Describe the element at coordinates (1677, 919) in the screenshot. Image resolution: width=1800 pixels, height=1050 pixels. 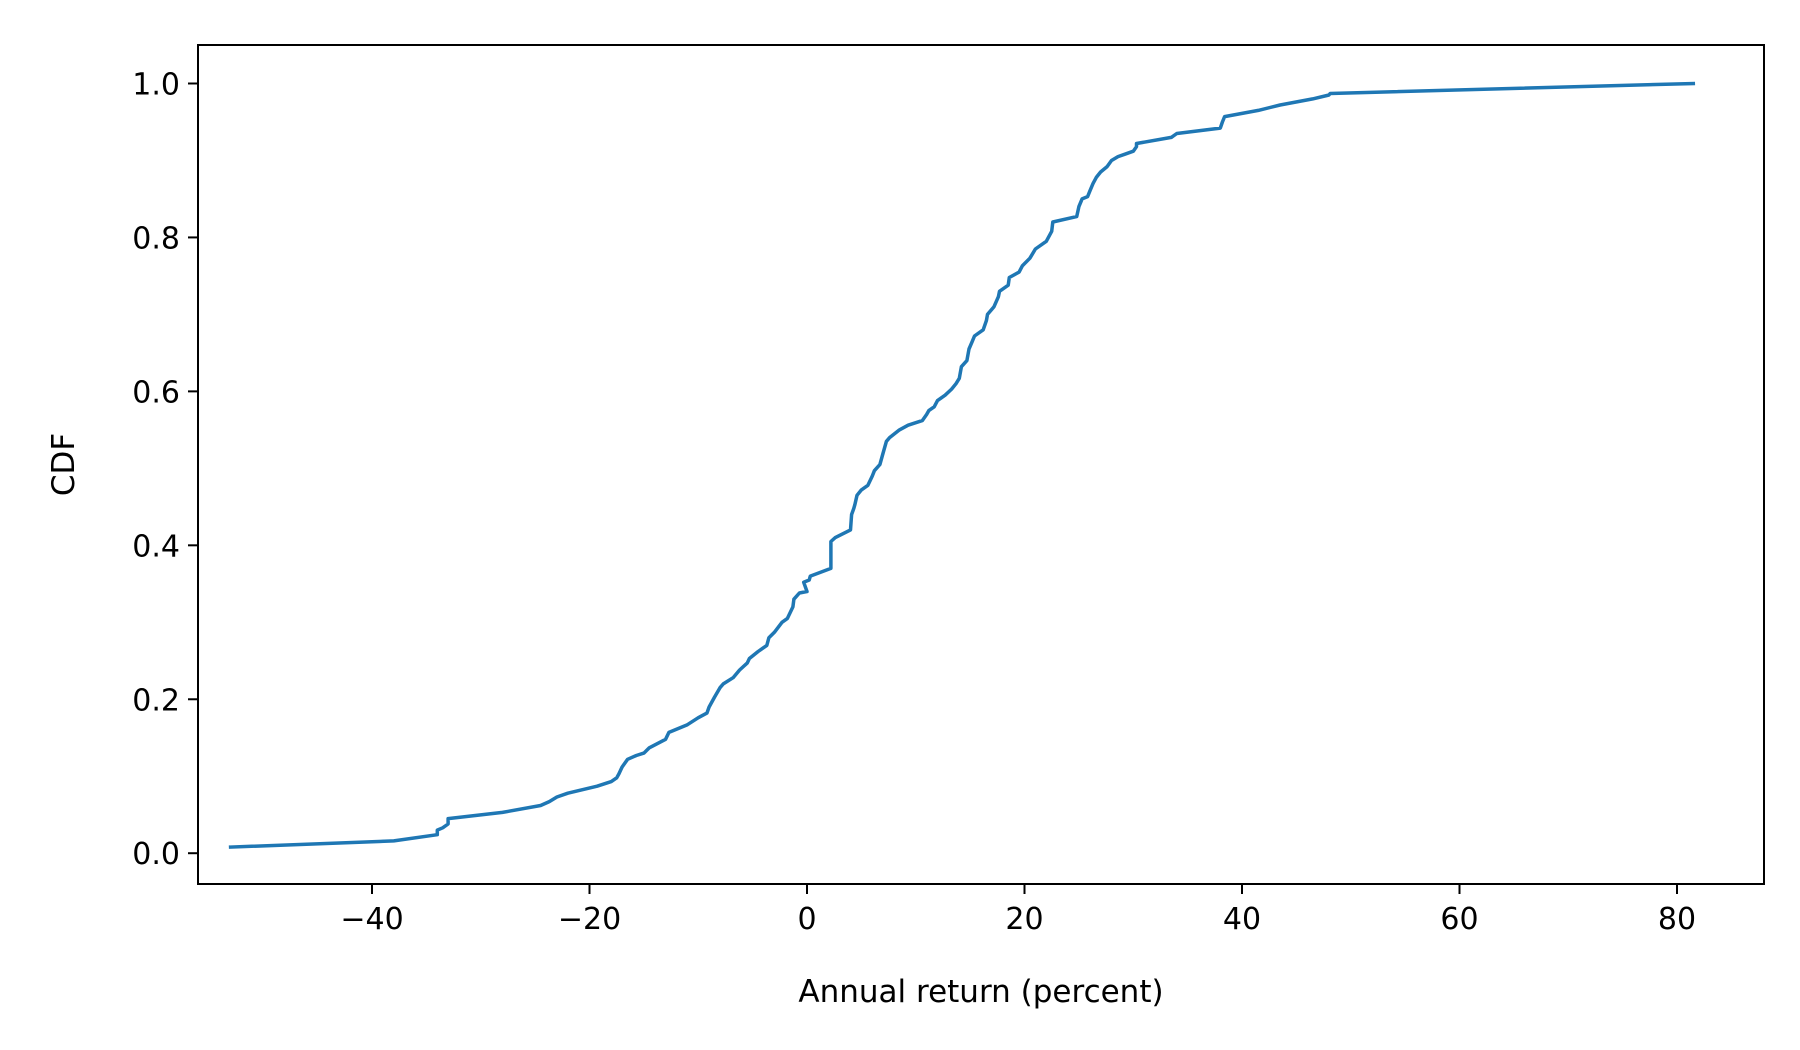
I see `x-tick-label: 80` at that location.